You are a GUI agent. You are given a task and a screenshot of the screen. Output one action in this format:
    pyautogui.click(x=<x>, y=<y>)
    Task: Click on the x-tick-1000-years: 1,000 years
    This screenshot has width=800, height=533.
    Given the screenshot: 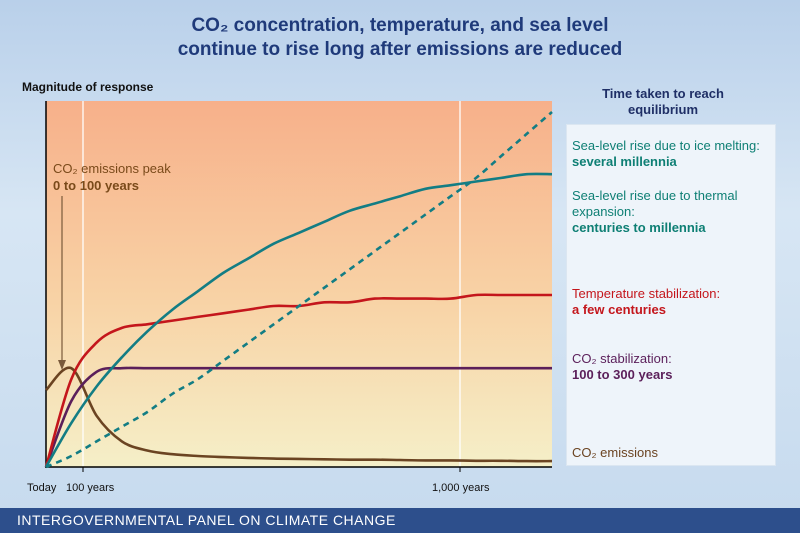 What is the action you would take?
    pyautogui.click(x=461, y=488)
    